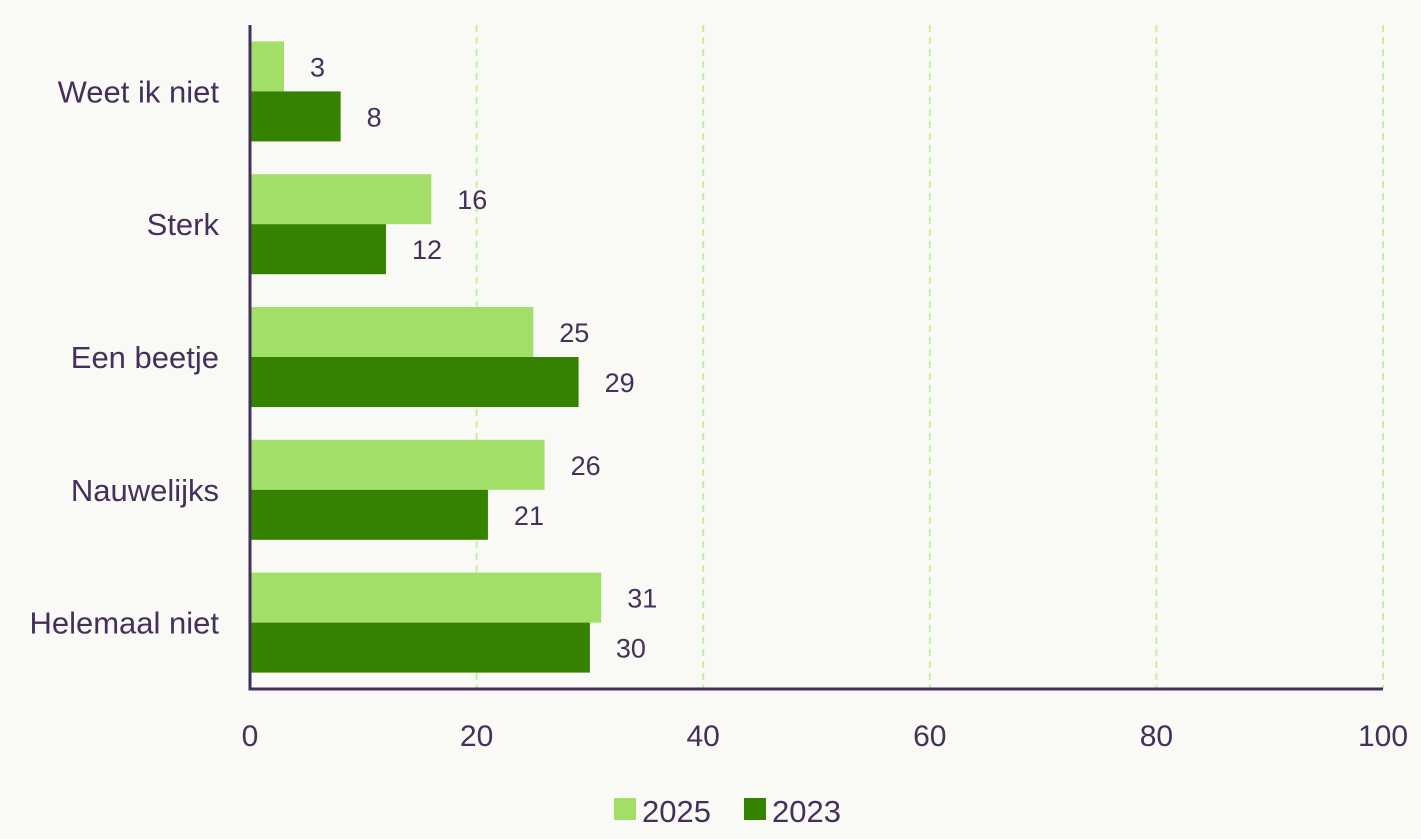 The width and height of the screenshot is (1421, 839). Describe the element at coordinates (586, 466) in the screenshot. I see `data-label-2025-nauwelijks: 26` at that location.